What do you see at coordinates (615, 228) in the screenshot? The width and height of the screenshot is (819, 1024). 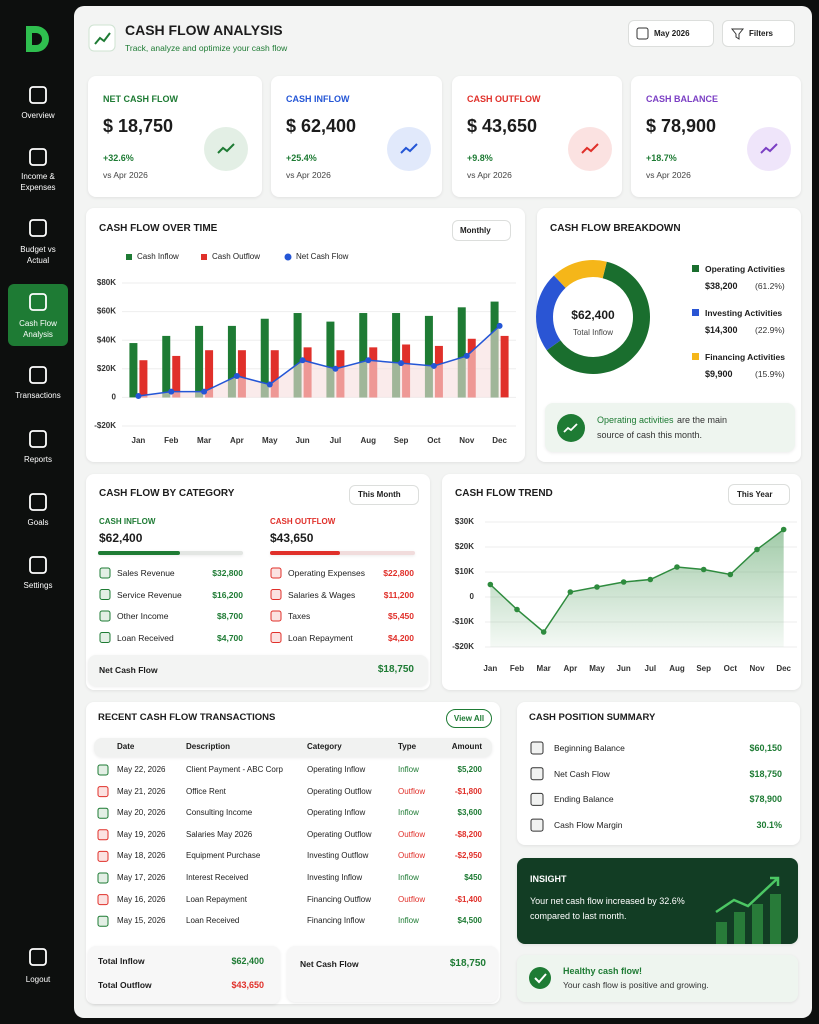 I see `chart-title: CASH FLOW BREAKDOWN` at bounding box center [615, 228].